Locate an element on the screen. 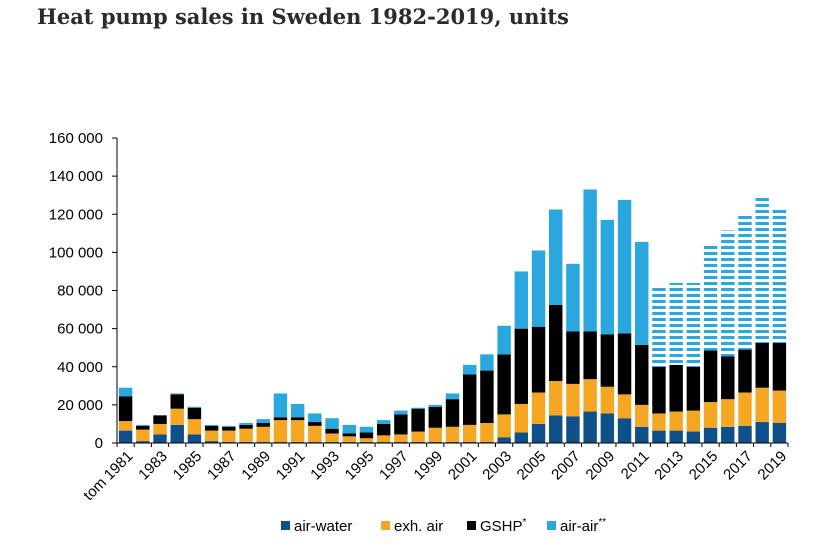 This screenshot has height=551, width=823. bar-gshp-2003 is located at coordinates (504, 384).